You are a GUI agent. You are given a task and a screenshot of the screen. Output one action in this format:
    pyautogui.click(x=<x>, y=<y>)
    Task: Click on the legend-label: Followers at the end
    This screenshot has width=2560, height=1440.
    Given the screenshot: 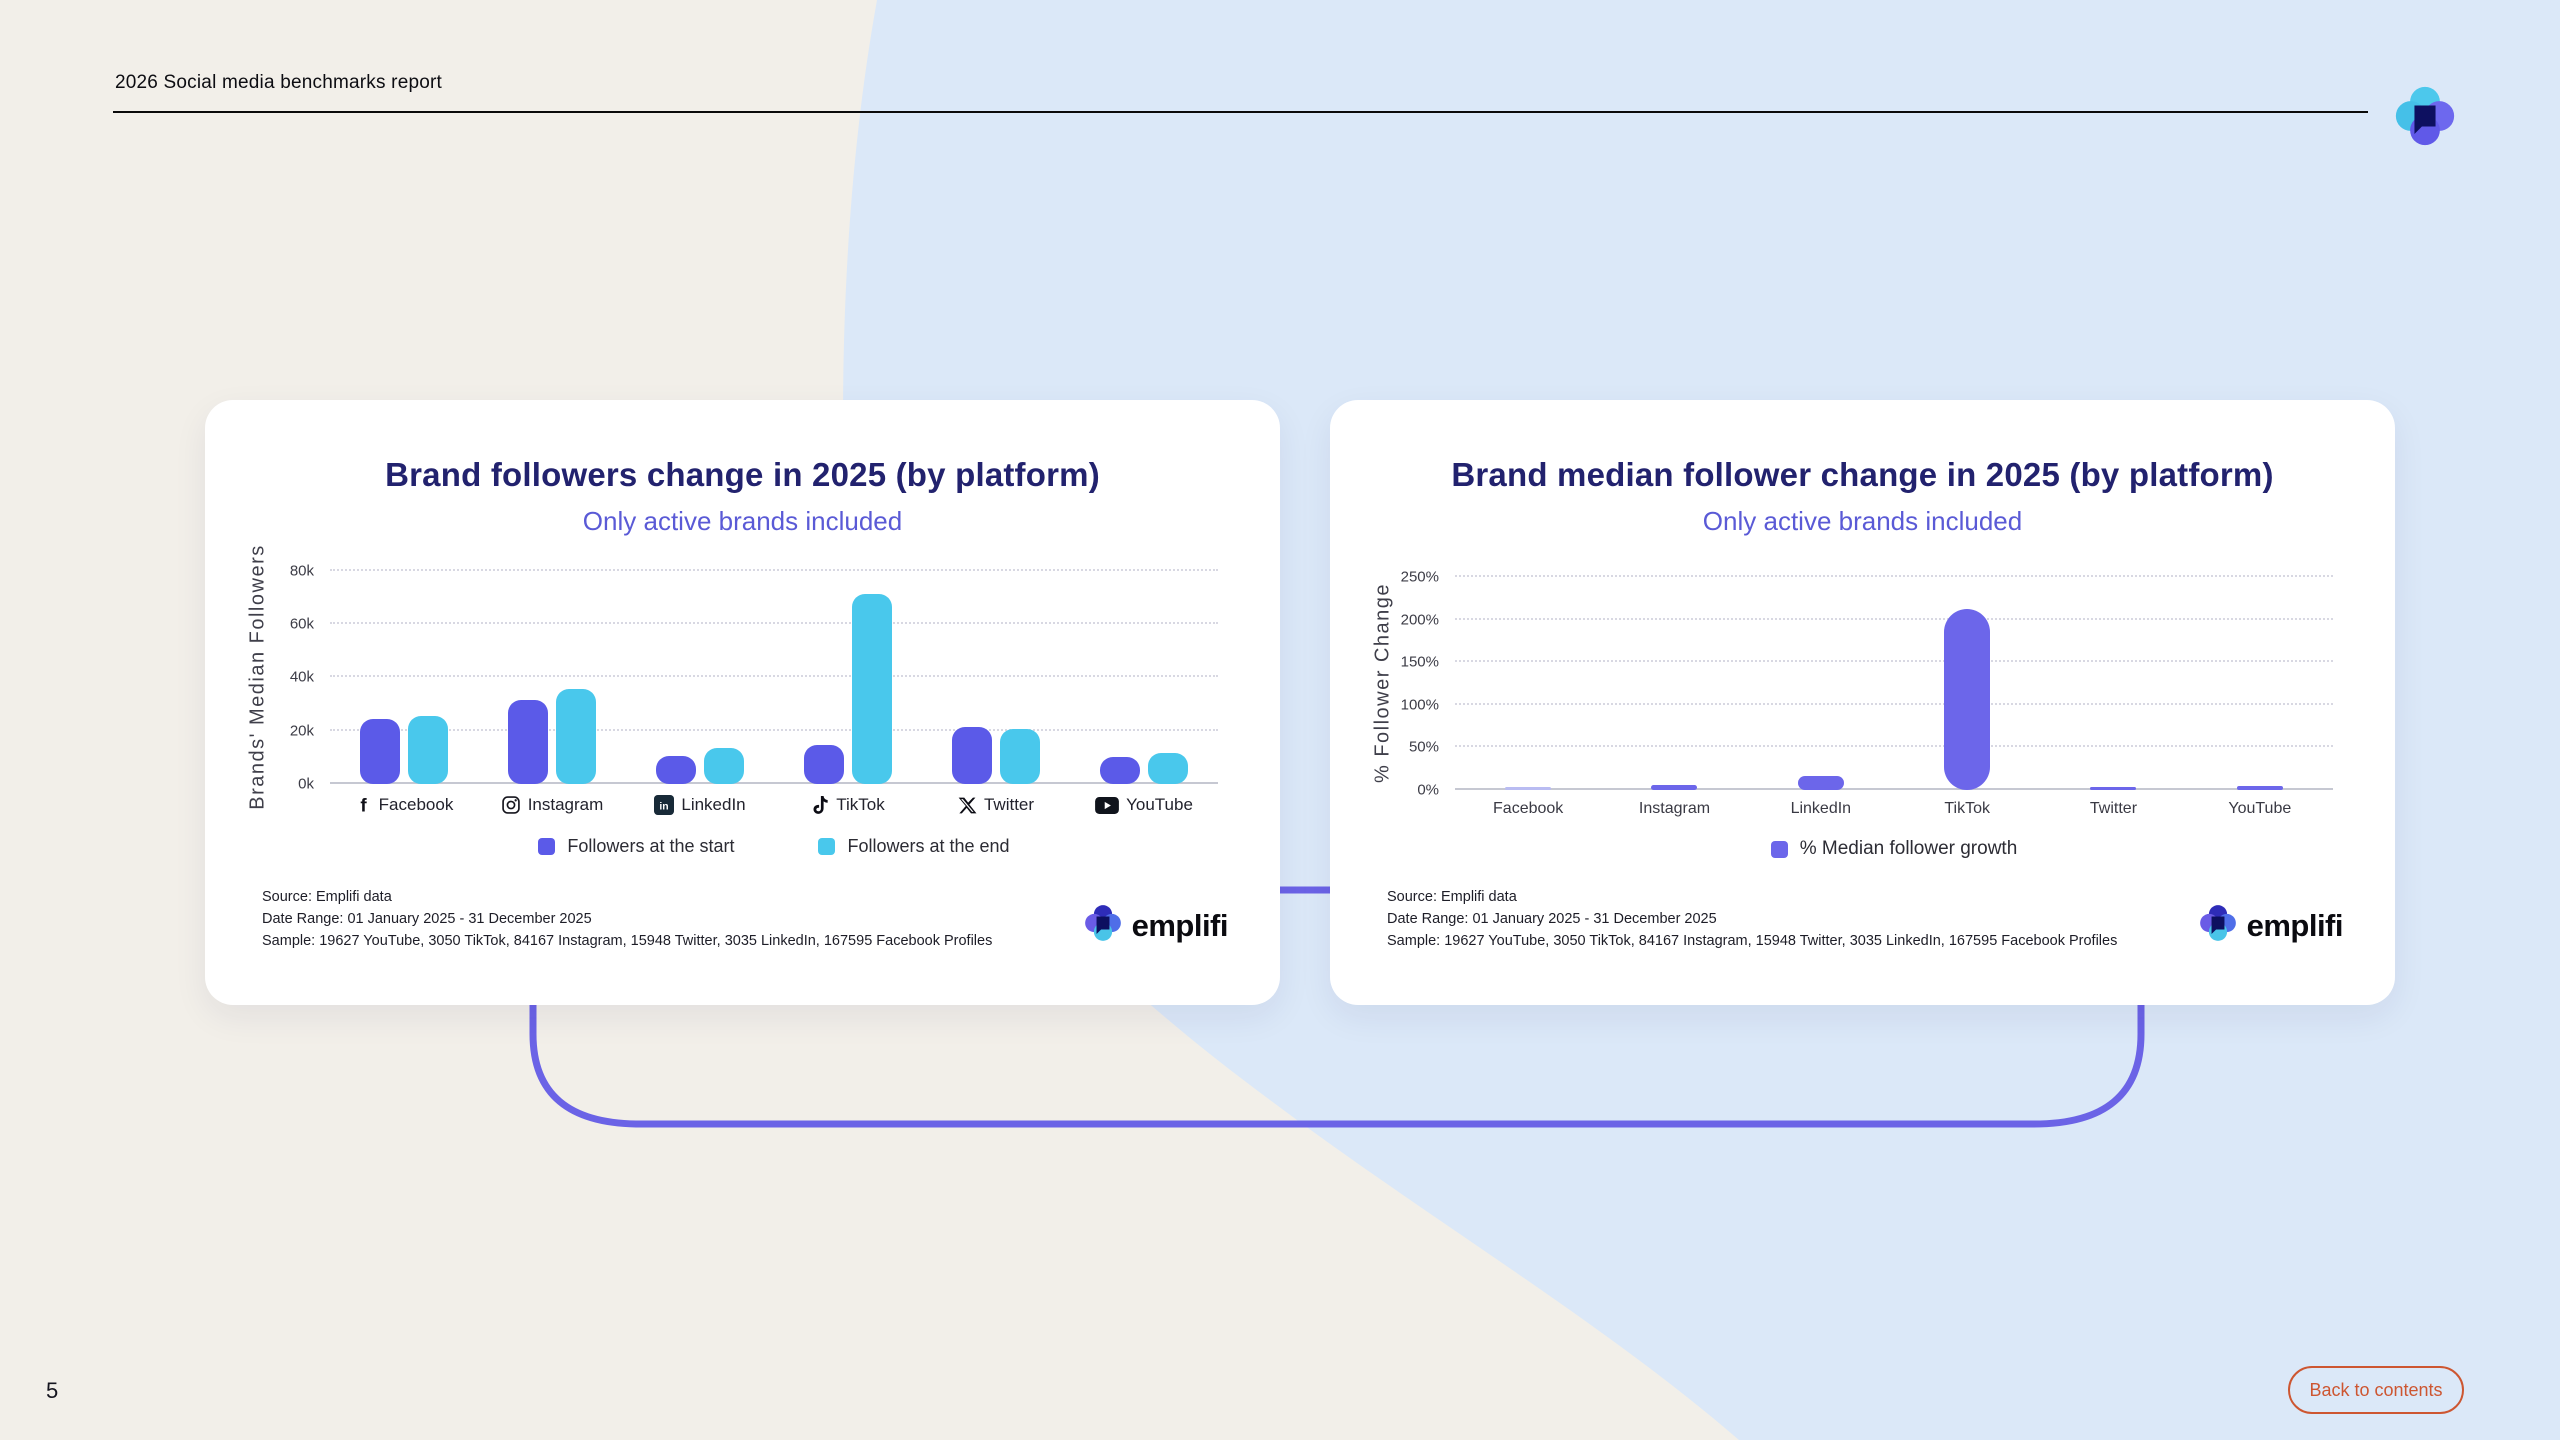 What is the action you would take?
    pyautogui.click(x=928, y=846)
    